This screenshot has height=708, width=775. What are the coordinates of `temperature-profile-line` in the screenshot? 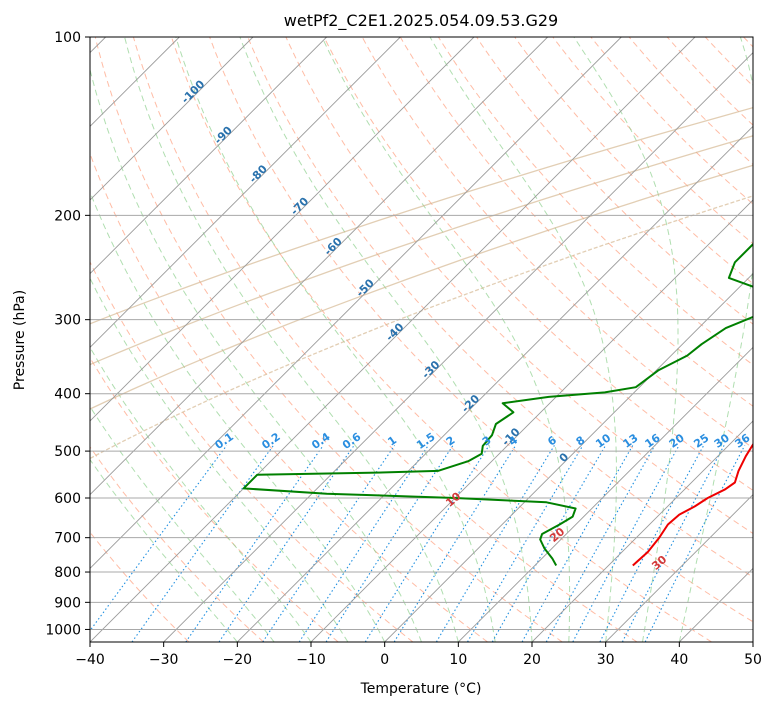 It's located at (692, 504).